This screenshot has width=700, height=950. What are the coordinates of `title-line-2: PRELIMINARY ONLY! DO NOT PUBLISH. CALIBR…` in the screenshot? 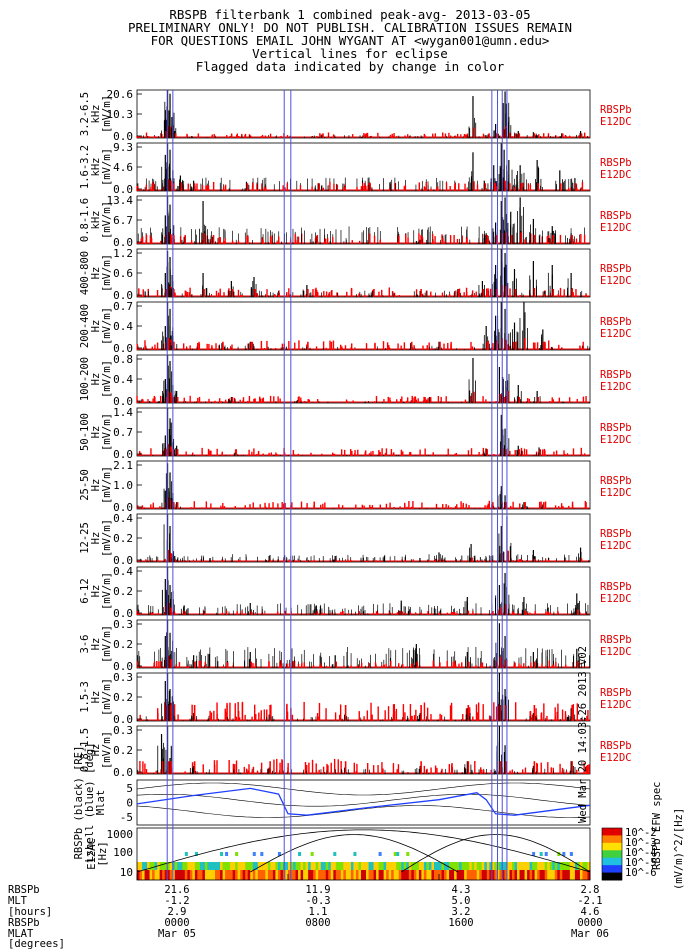 It's located at (349, 27).